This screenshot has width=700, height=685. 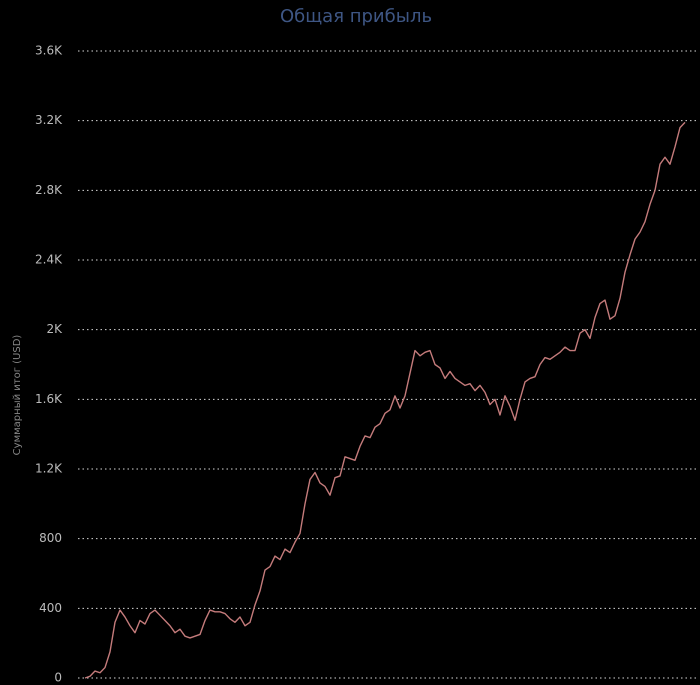 What do you see at coordinates (49, 260) in the screenshot?
I see `y-tick-label: 2.4K` at bounding box center [49, 260].